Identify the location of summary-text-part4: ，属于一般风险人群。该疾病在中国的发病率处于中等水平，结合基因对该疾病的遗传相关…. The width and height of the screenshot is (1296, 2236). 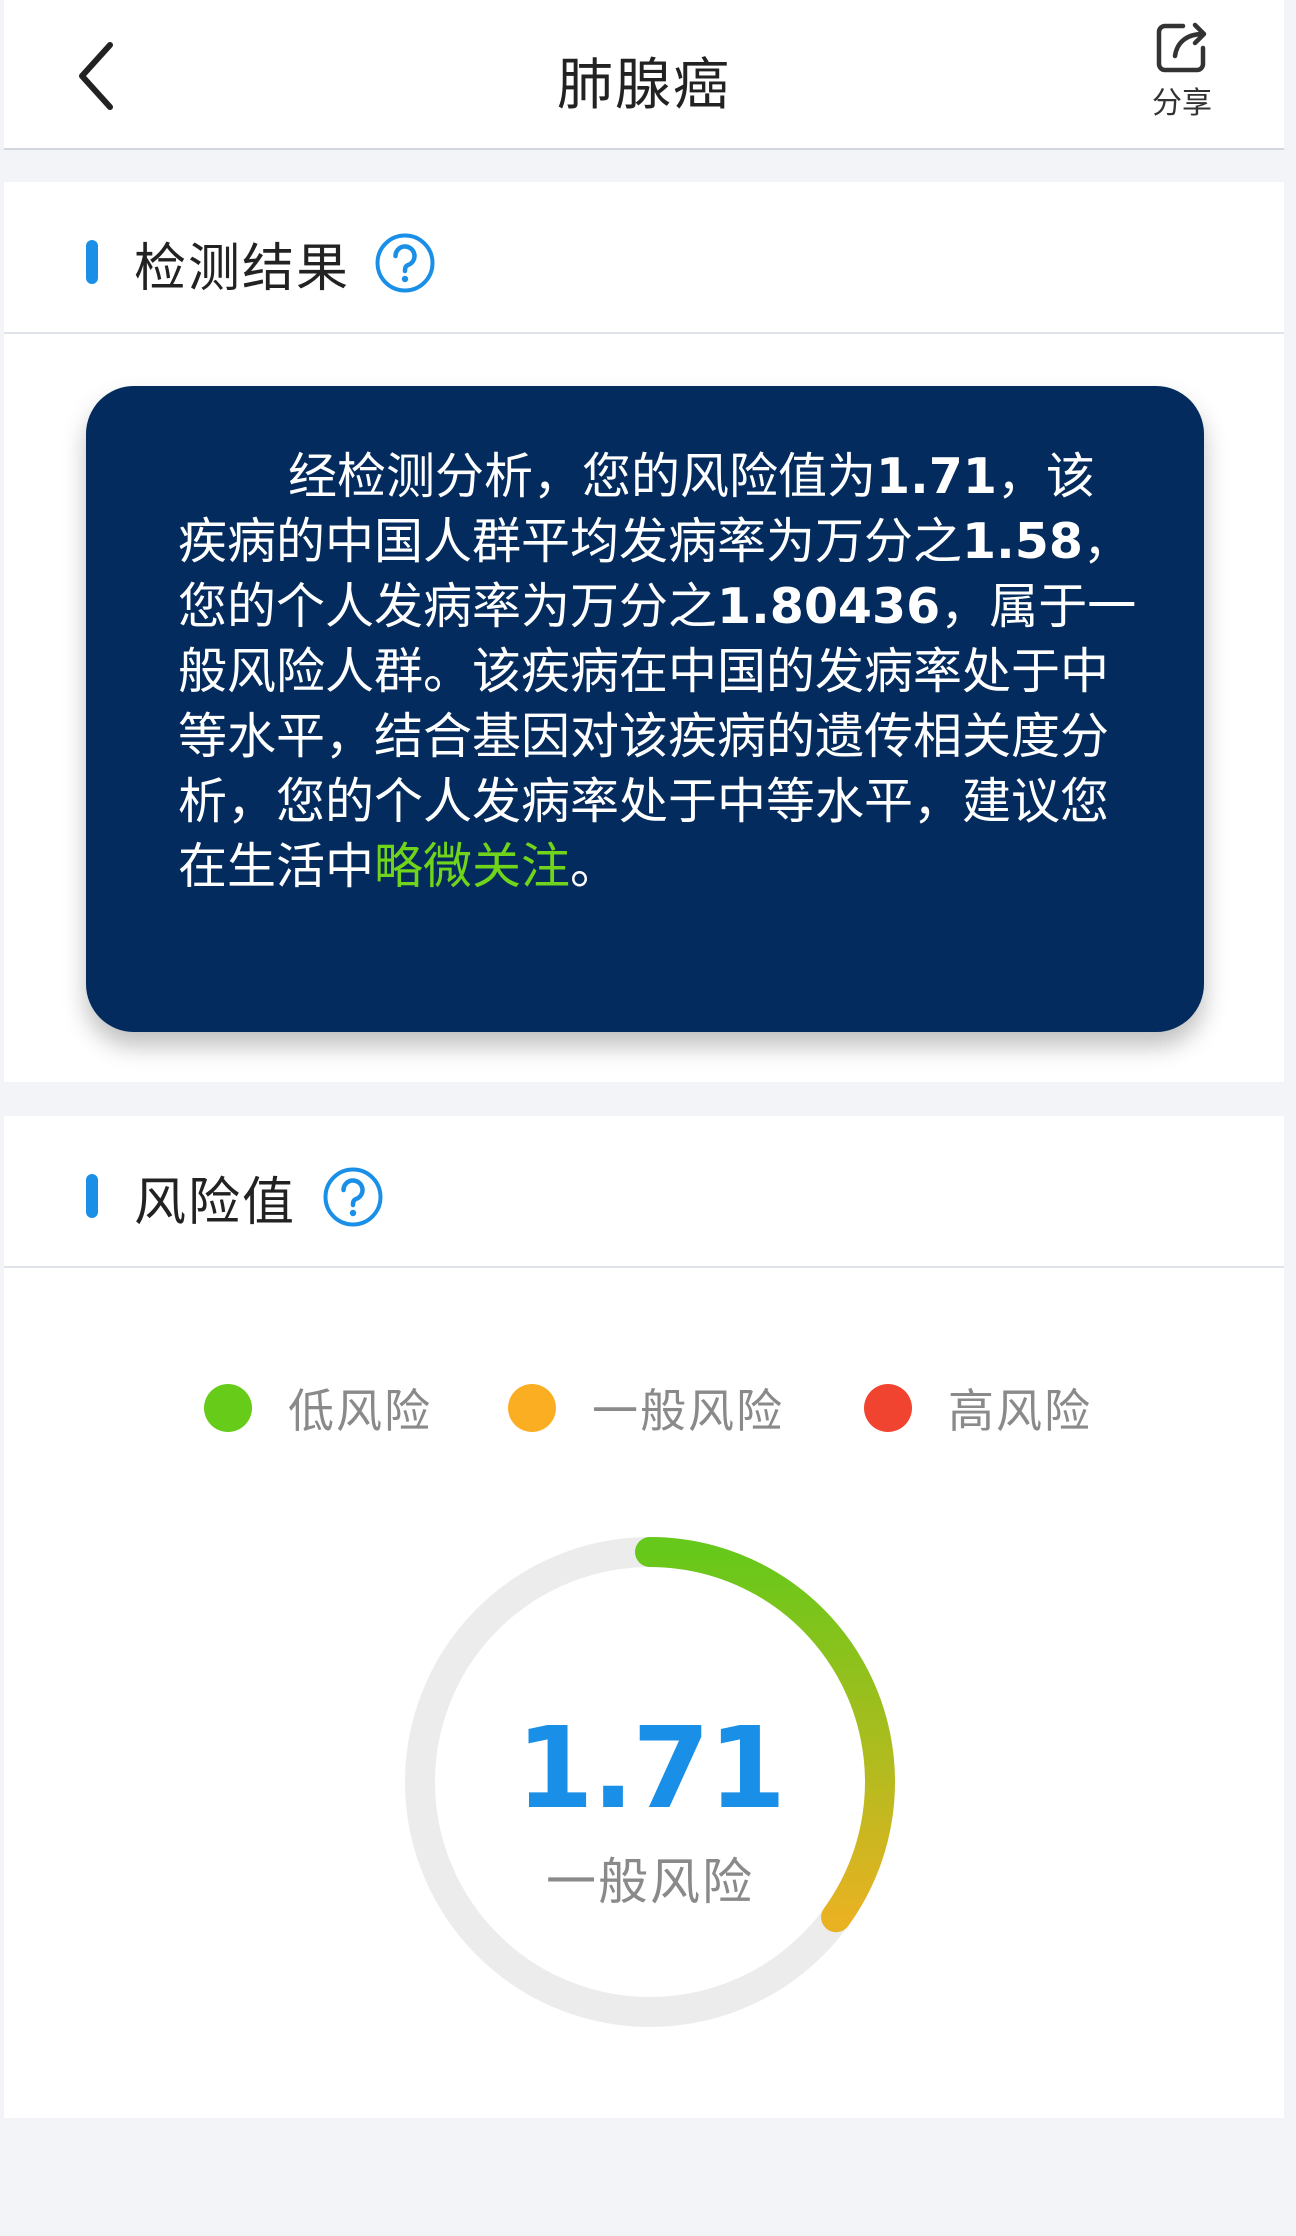
(657, 736).